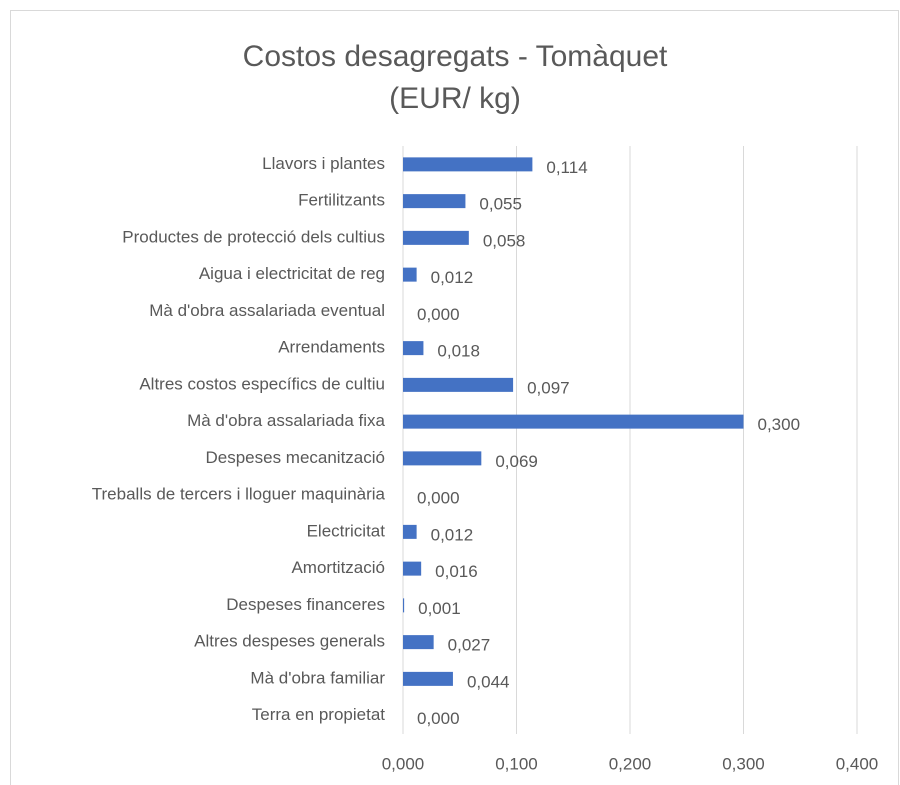 The width and height of the screenshot is (900, 785). I want to click on data-label: 0,069, so click(516, 461).